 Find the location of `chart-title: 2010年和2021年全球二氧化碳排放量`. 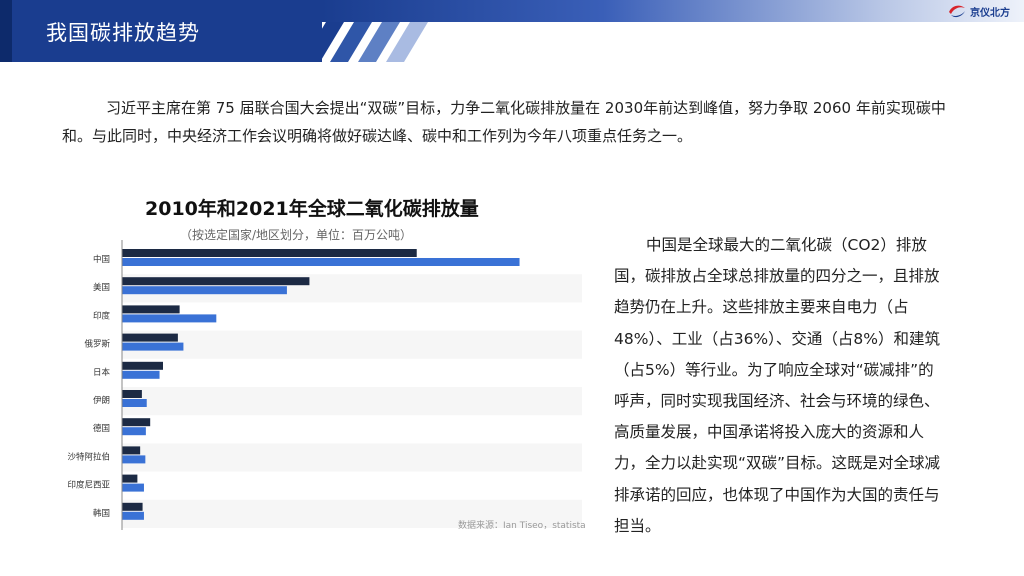

chart-title: 2010年和2021年全球二氧化碳排放量 is located at coordinates (312, 209).